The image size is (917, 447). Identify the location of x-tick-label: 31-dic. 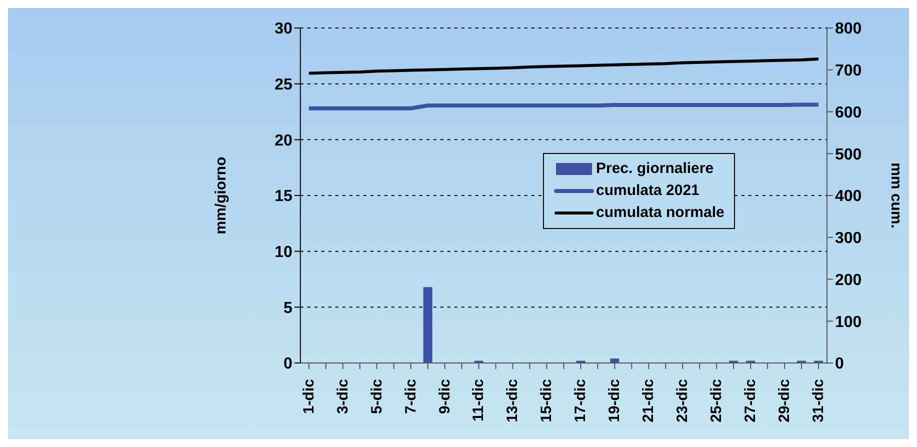
(819, 400).